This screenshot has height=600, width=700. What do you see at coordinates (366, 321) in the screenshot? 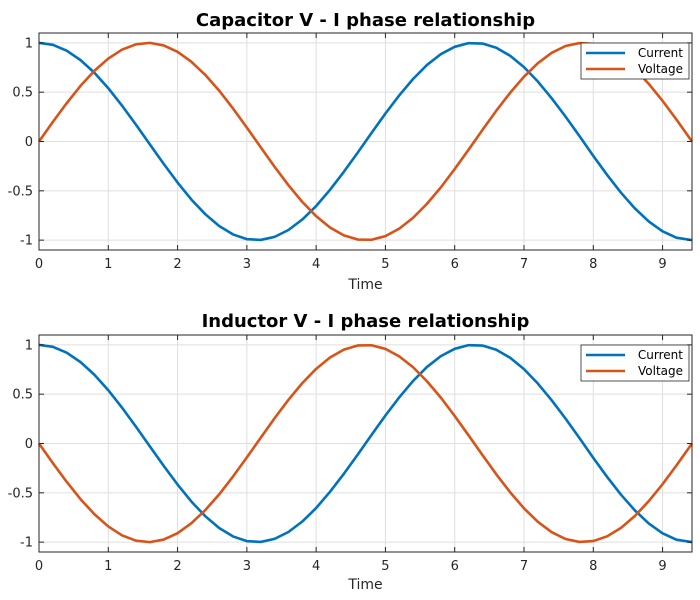
I see `chart-title: Inductor V - I phase relationship` at bounding box center [366, 321].